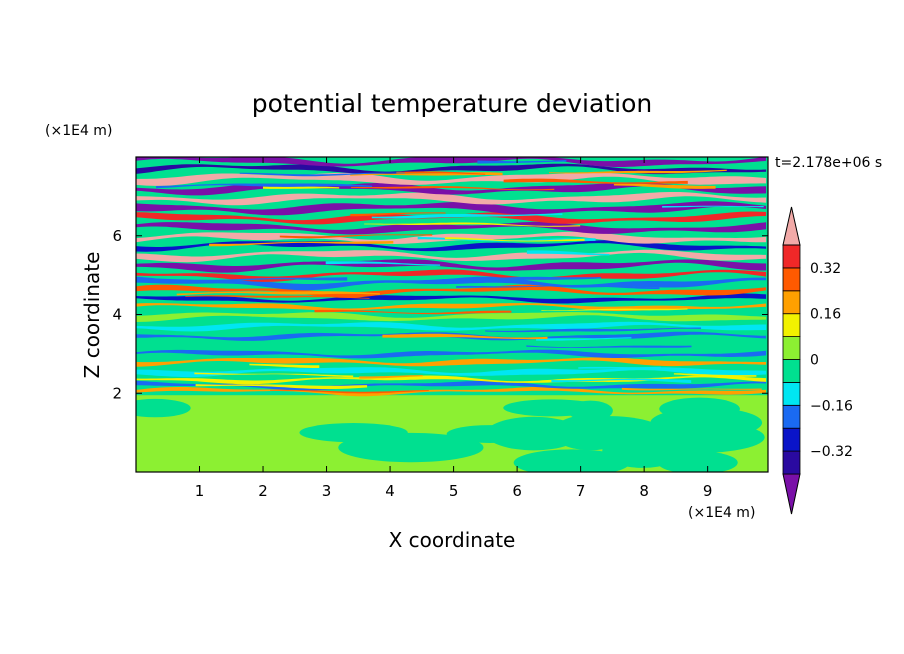 Image resolution: width=904 pixels, height=654 pixels. What do you see at coordinates (825, 269) in the screenshot?
I see `colorbar-tick-label: 0.32` at bounding box center [825, 269].